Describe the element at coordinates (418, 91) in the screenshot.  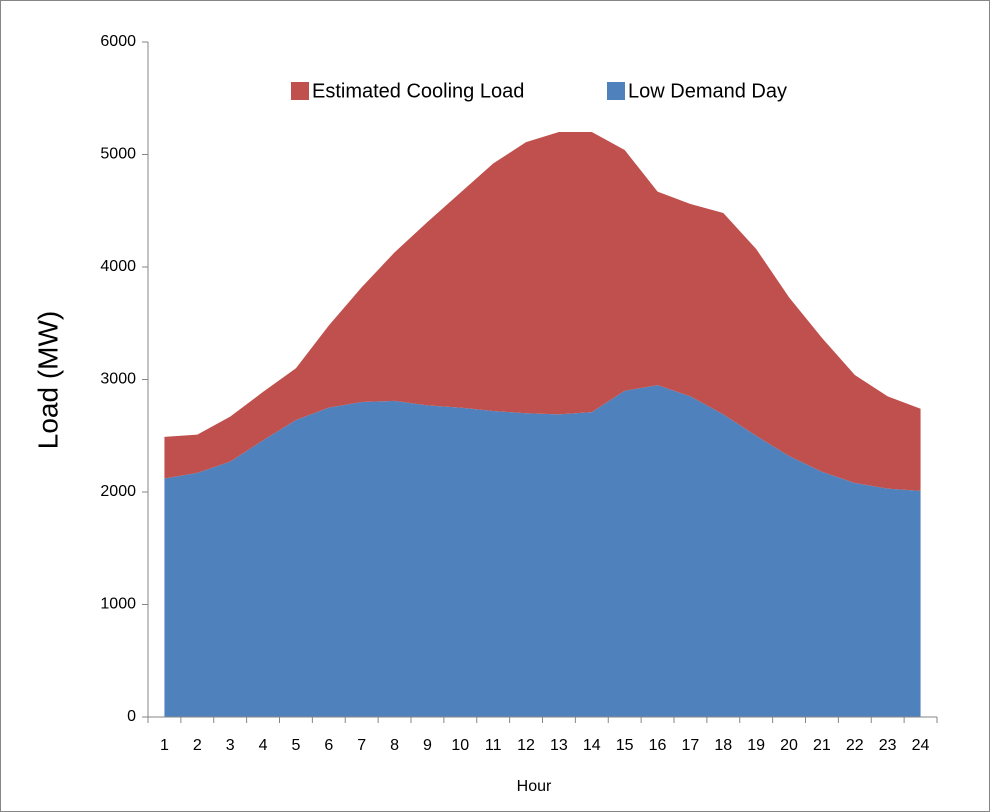
I see `legend-label: Estimated Cooling Load` at that location.